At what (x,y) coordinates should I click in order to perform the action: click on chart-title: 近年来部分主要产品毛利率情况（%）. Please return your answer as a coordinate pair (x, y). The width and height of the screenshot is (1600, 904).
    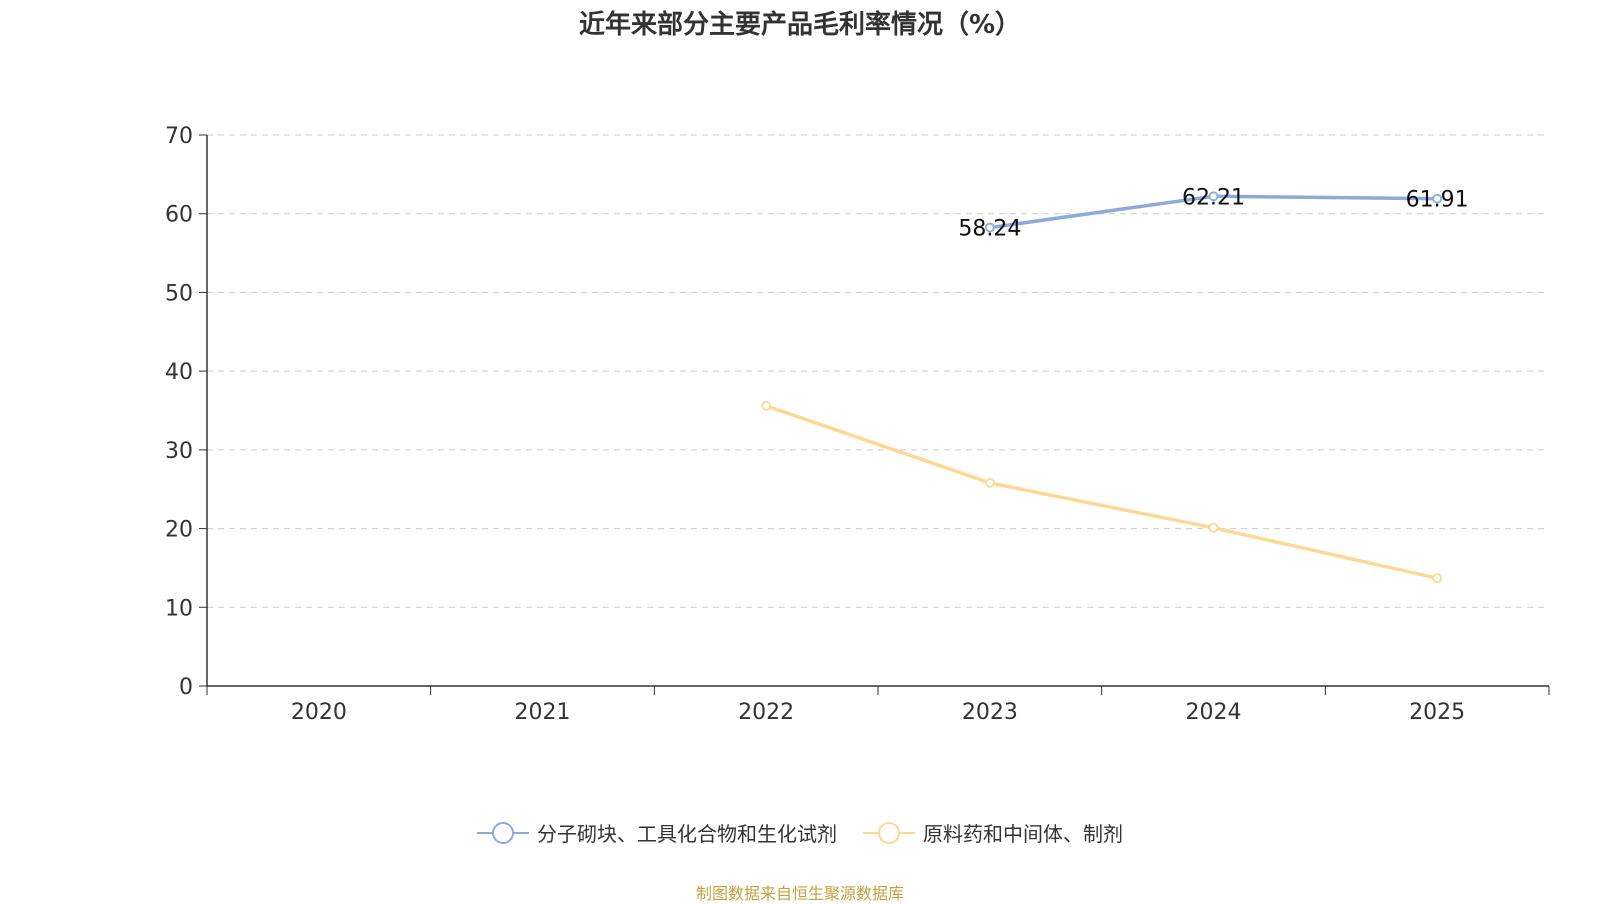
    Looking at the image, I should click on (800, 25).